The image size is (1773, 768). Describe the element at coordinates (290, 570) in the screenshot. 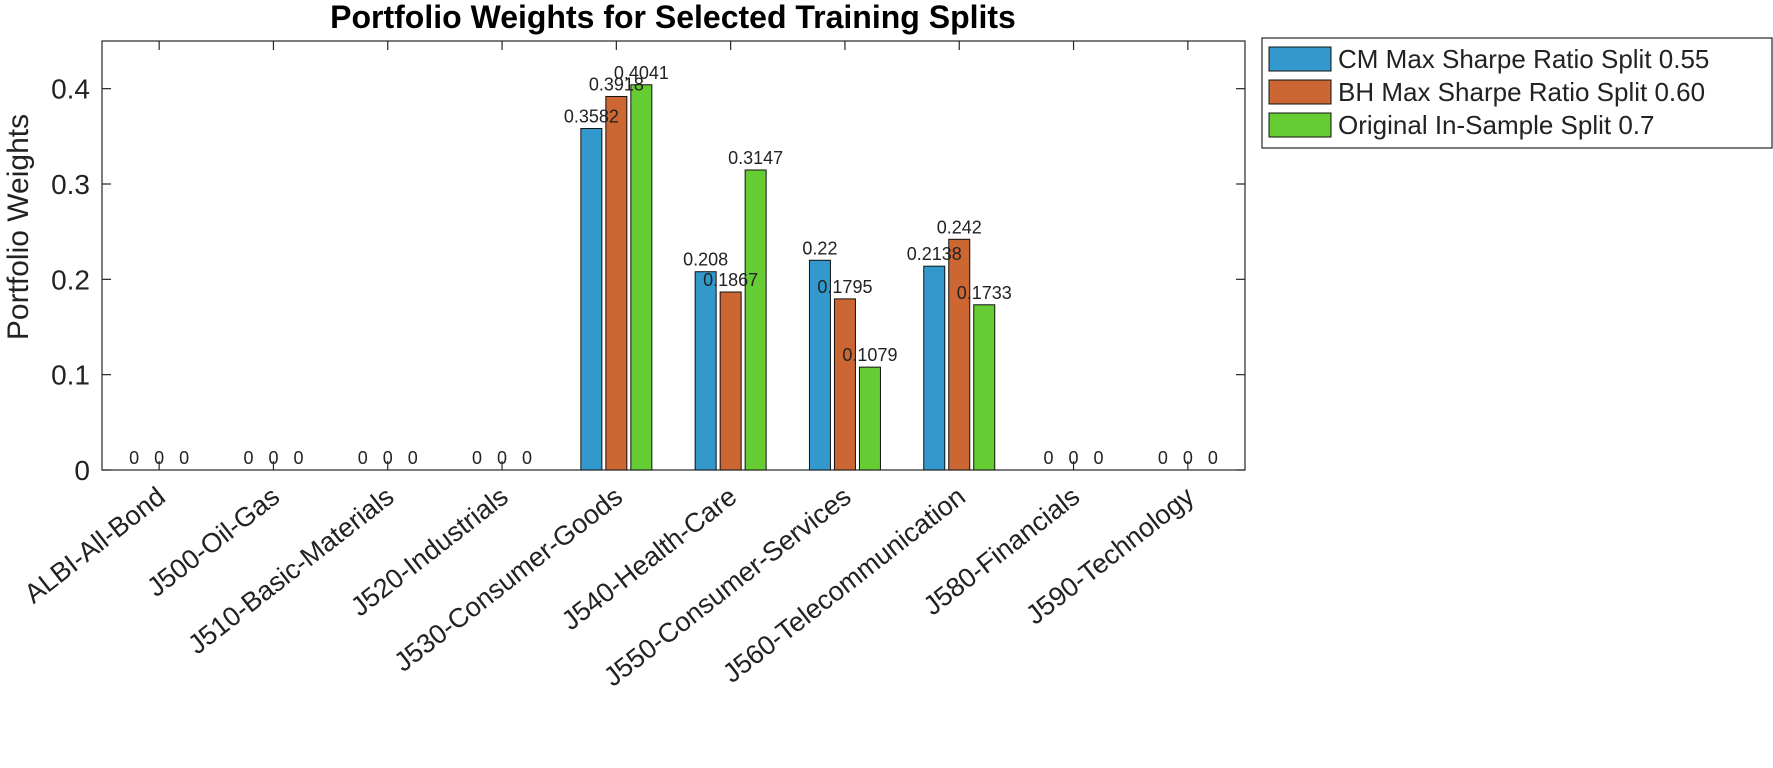

I see `x-tick-label: J510-Basic-Materials` at that location.